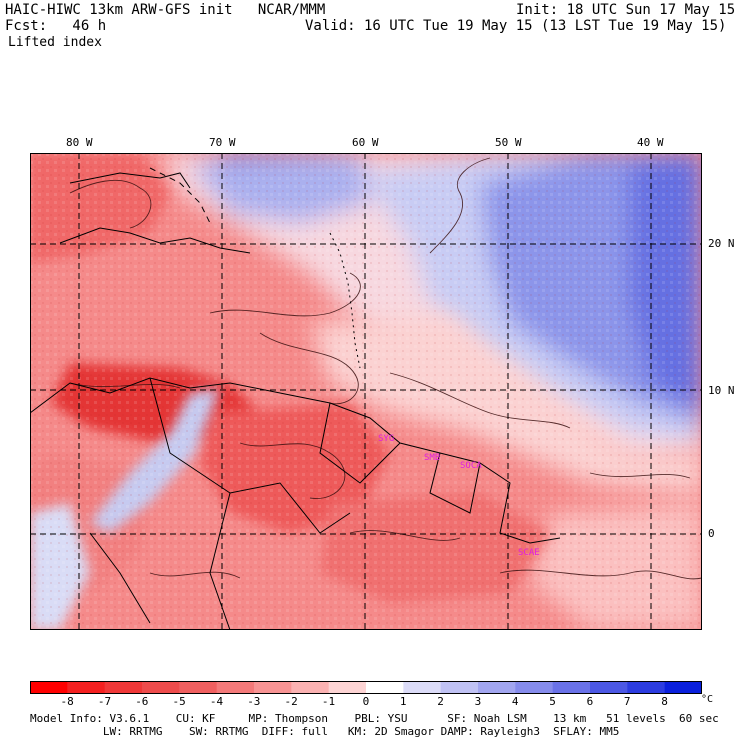 This screenshot has height=740, width=740. Describe the element at coordinates (130, 180) in the screenshot. I see `cuba-coast` at that location.